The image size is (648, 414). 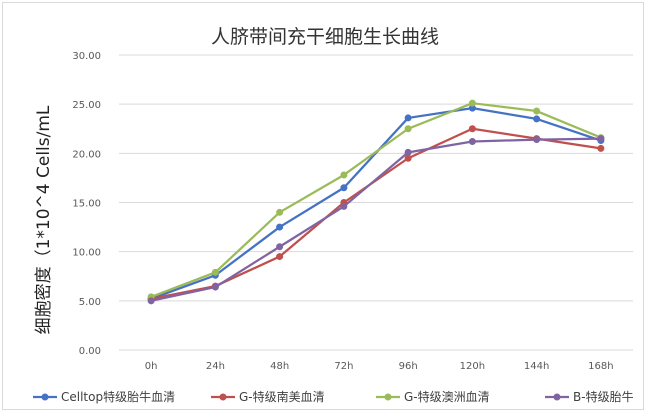 I want to click on y-tick-label: 0.00, so click(x=90, y=351).